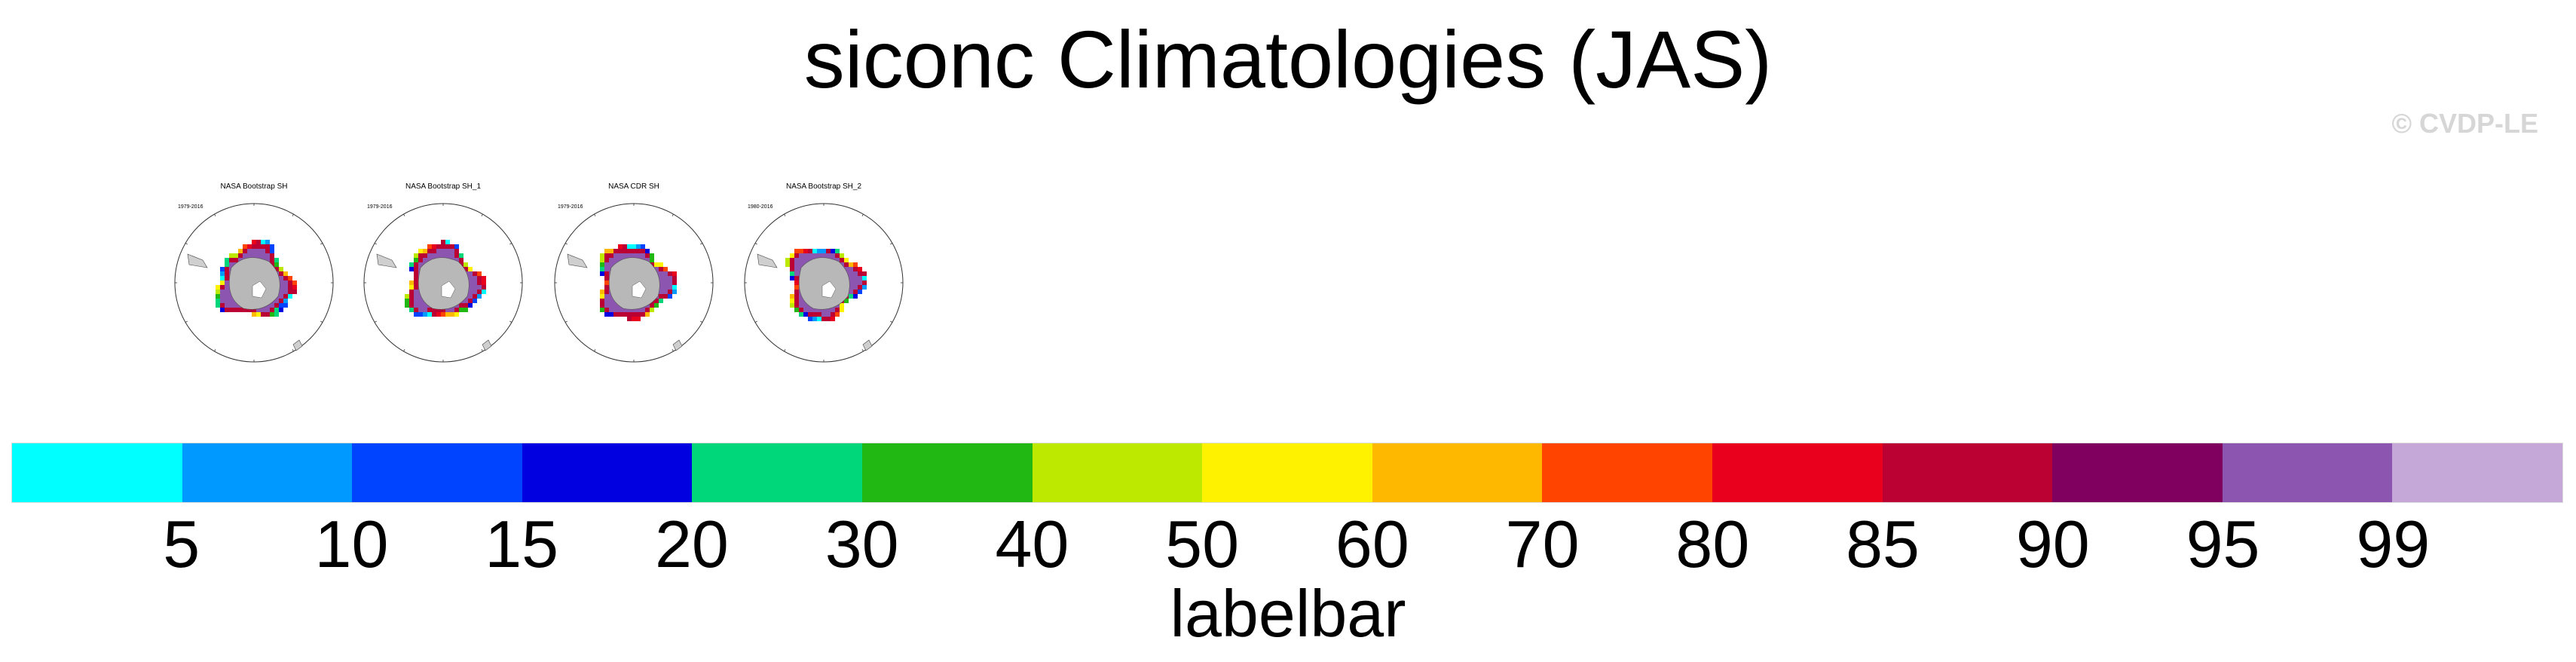 Image resolution: width=2576 pixels, height=662 pixels. Describe the element at coordinates (1287, 472) in the screenshot. I see `labelbar-swatch` at that location.